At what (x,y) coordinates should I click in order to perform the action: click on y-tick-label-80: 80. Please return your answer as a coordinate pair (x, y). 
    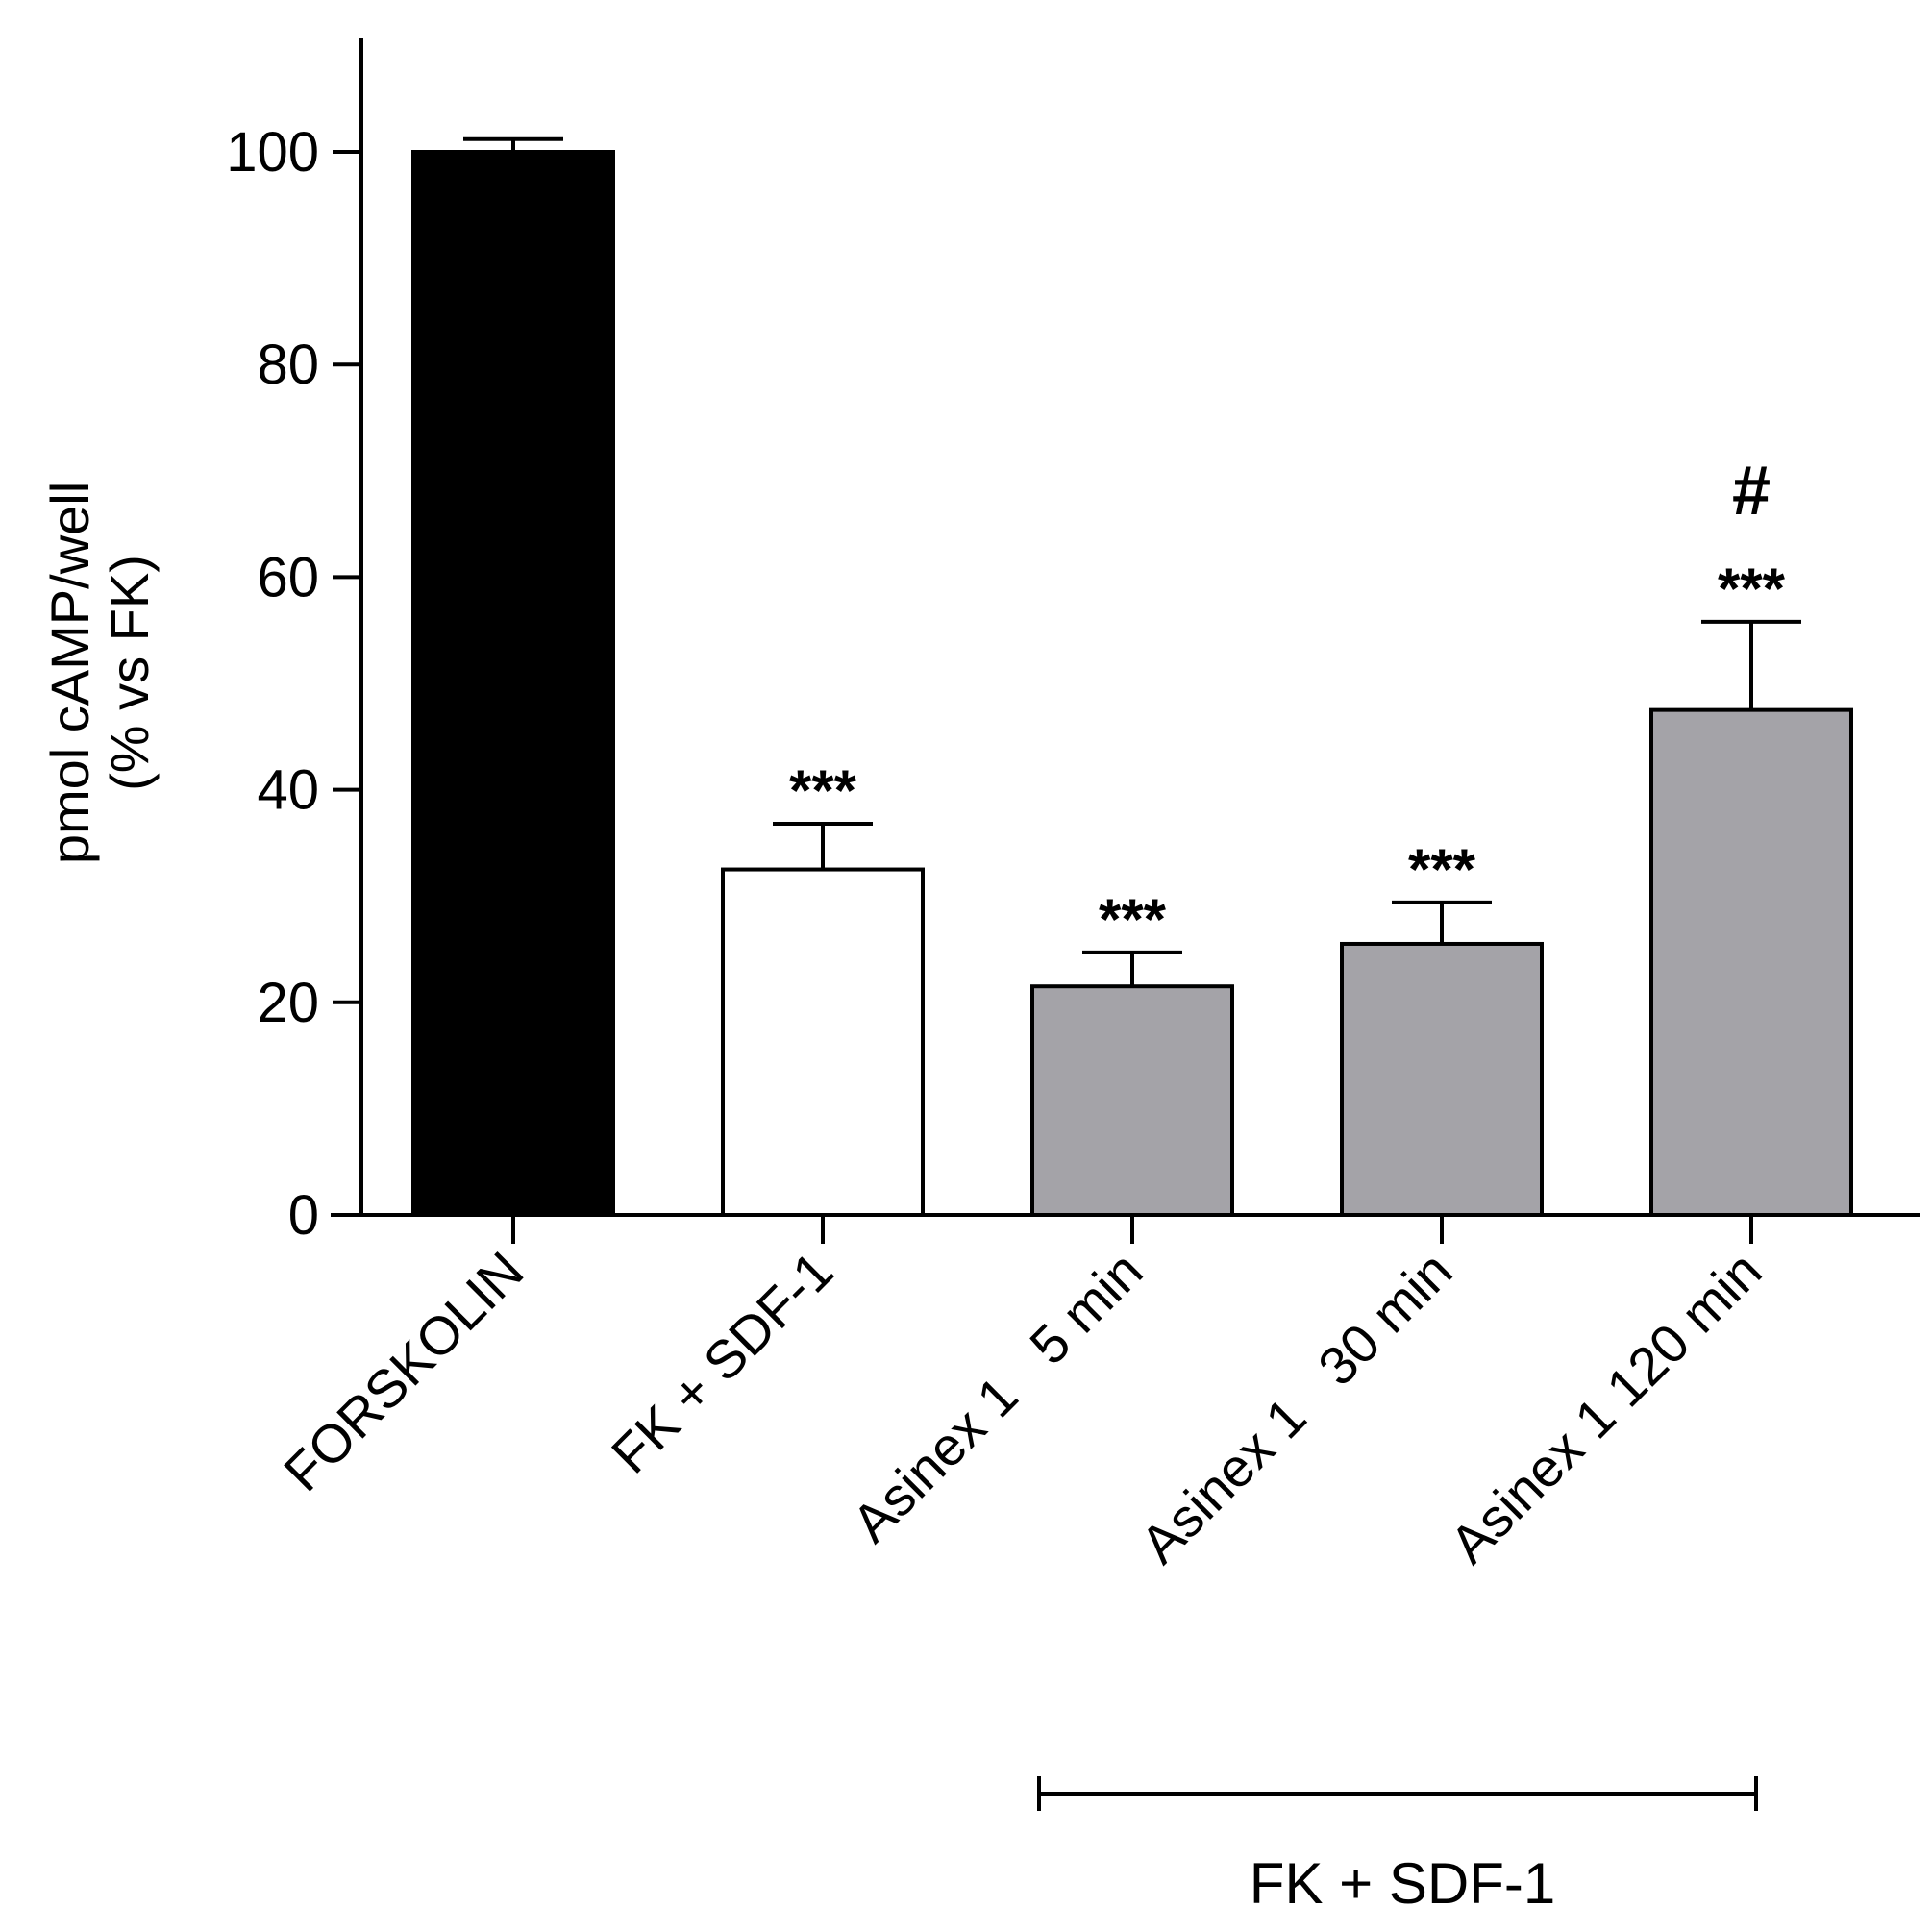
    Looking at the image, I should click on (288, 365).